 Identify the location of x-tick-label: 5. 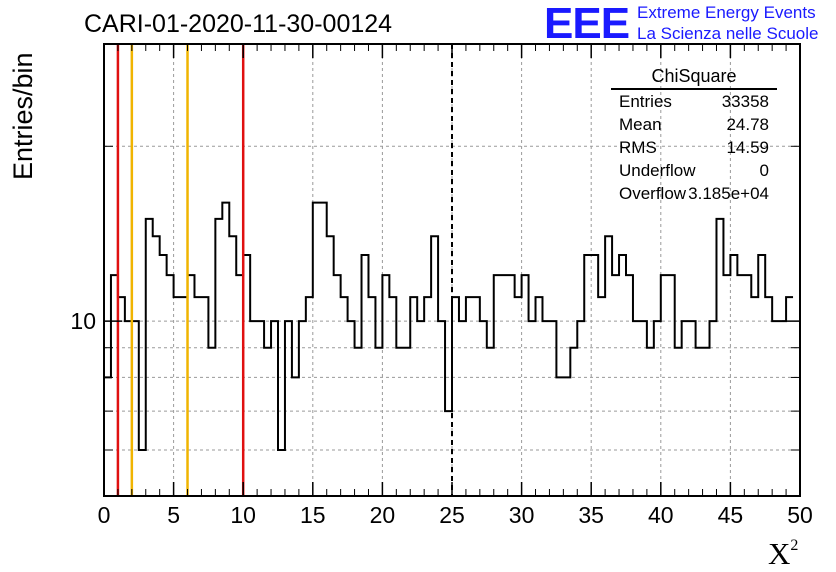
(173, 515).